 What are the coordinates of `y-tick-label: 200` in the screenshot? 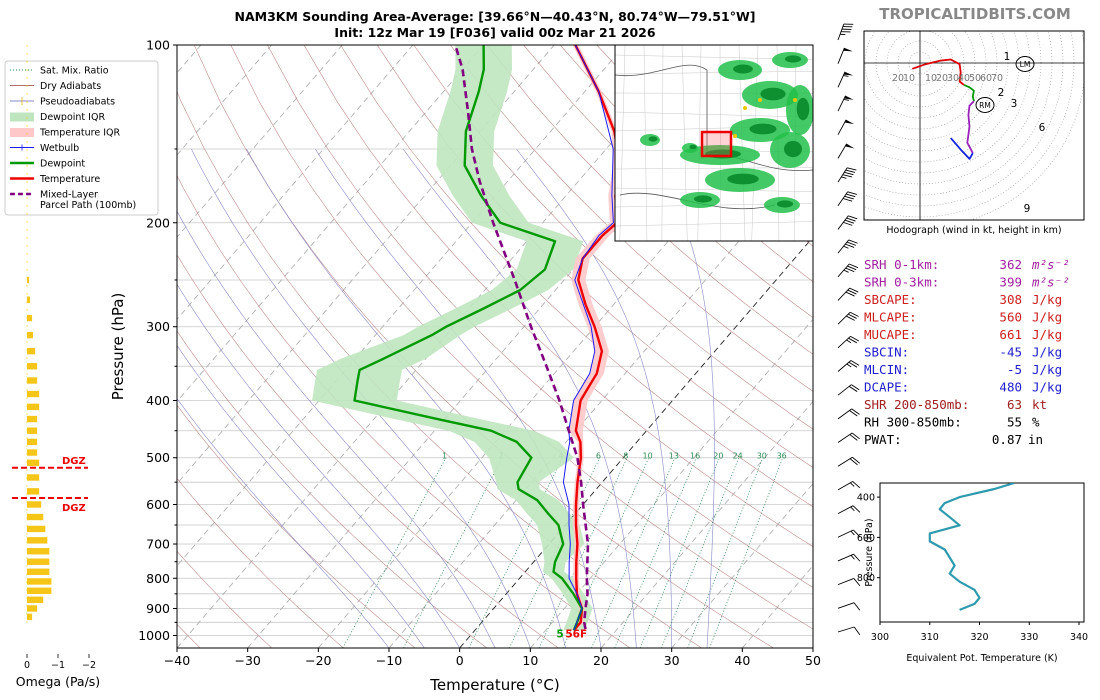 It's located at (158, 222).